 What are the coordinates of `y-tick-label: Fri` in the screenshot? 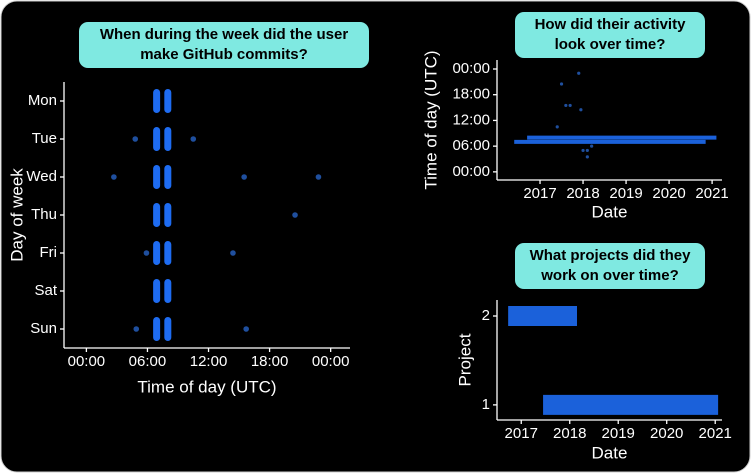 It's located at (49, 252).